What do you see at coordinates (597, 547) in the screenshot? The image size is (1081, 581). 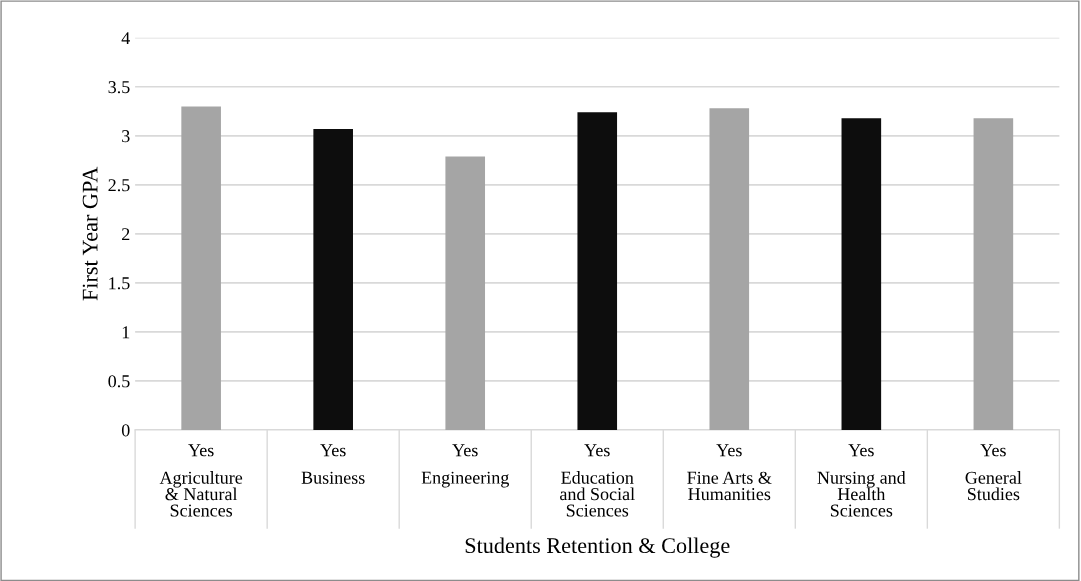 I see `x-axis-title: Students Retention & College` at bounding box center [597, 547].